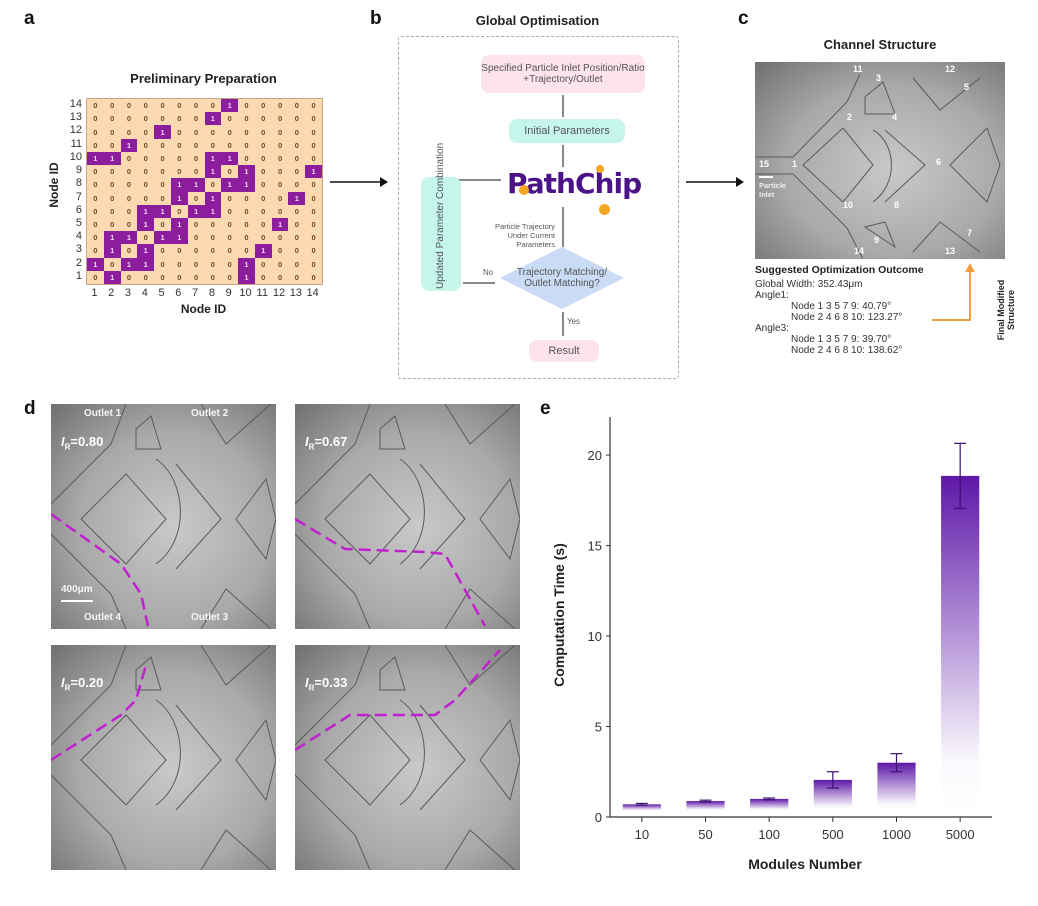  I want to click on node-label: 8, so click(897, 205).